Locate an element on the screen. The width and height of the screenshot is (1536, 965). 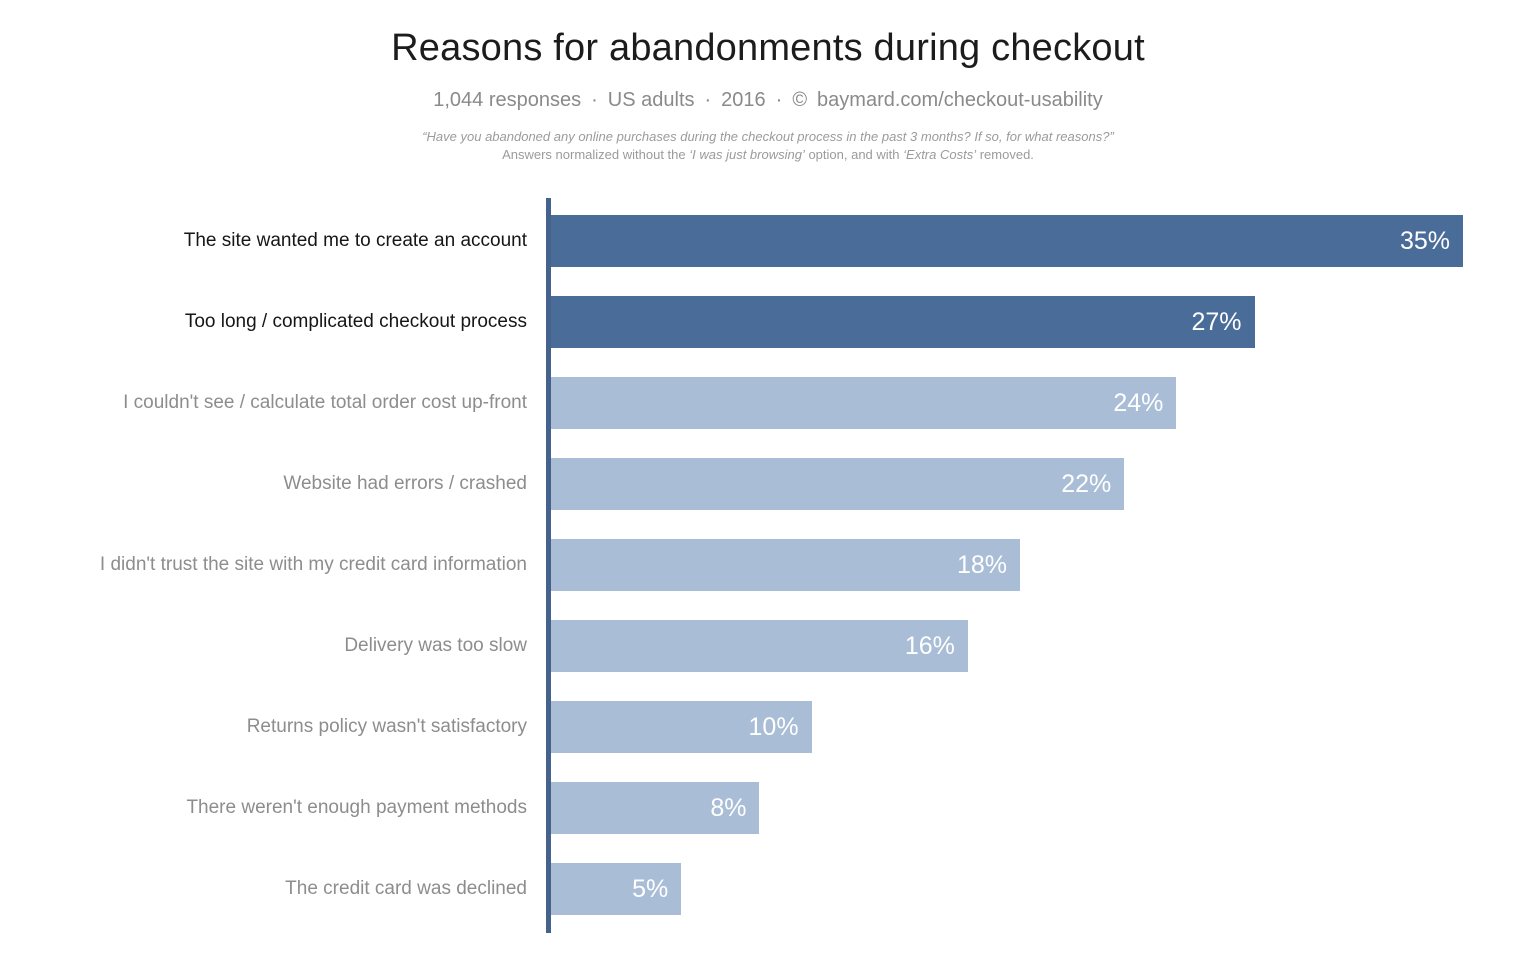
bar-track: 10% is located at coordinates (1007, 727).